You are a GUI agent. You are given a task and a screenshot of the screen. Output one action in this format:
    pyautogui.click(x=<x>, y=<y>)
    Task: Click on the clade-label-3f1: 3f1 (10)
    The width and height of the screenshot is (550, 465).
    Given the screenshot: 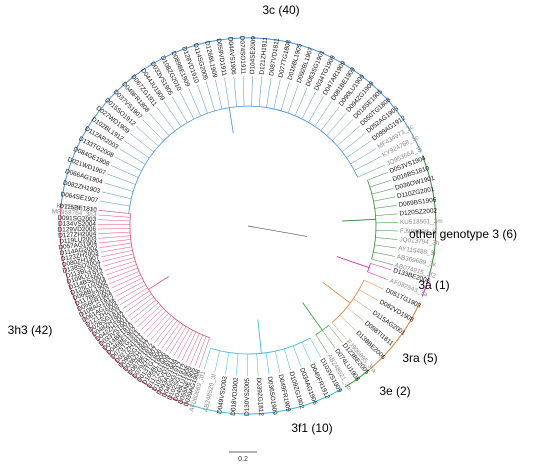 What is the action you would take?
    pyautogui.click(x=311, y=428)
    